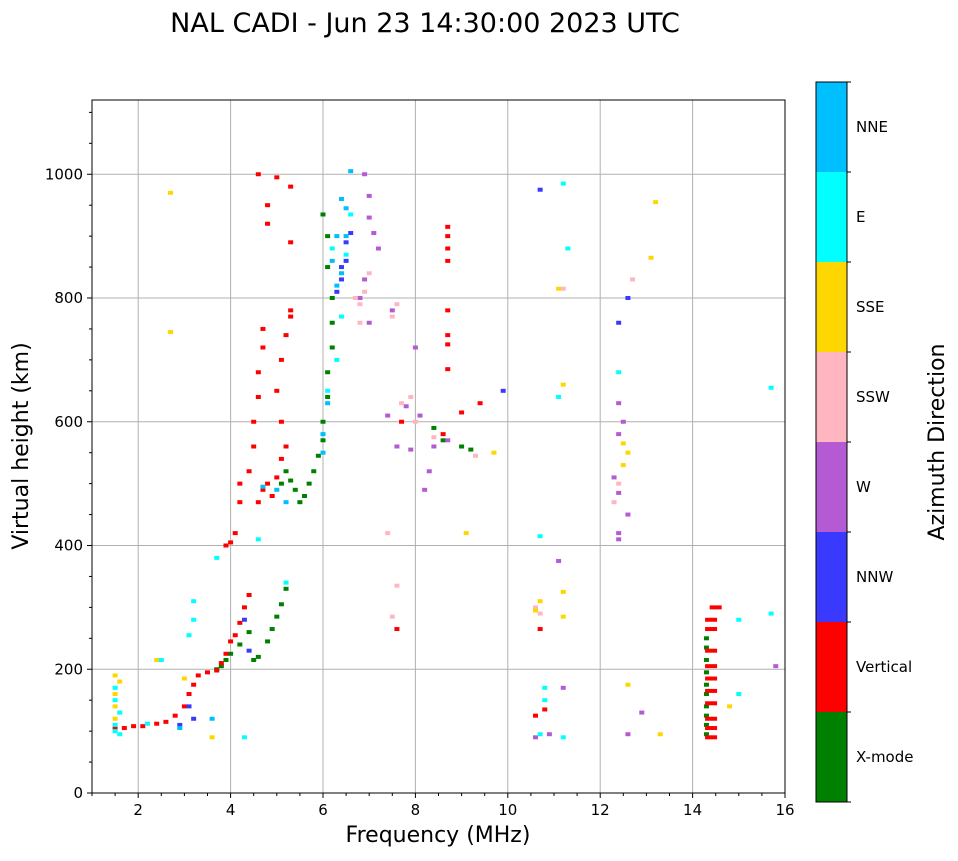  Describe the element at coordinates (692, 810) in the screenshot. I see `x-tick-label: 14` at that location.